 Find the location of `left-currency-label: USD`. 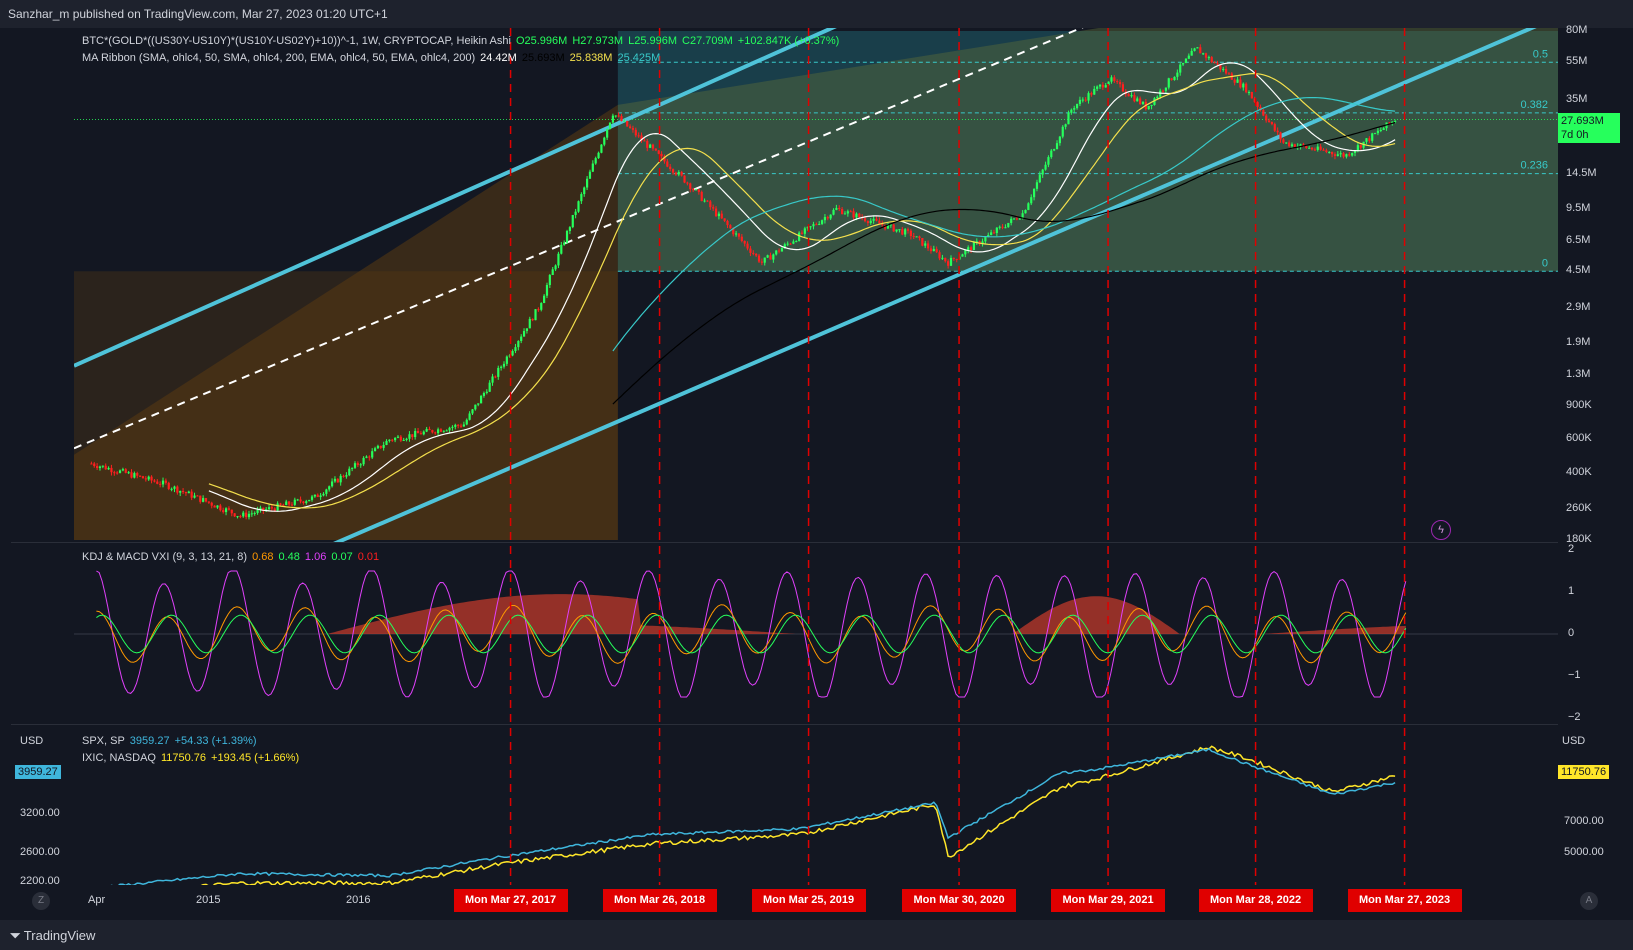

left-currency-label: USD is located at coordinates (32, 741).